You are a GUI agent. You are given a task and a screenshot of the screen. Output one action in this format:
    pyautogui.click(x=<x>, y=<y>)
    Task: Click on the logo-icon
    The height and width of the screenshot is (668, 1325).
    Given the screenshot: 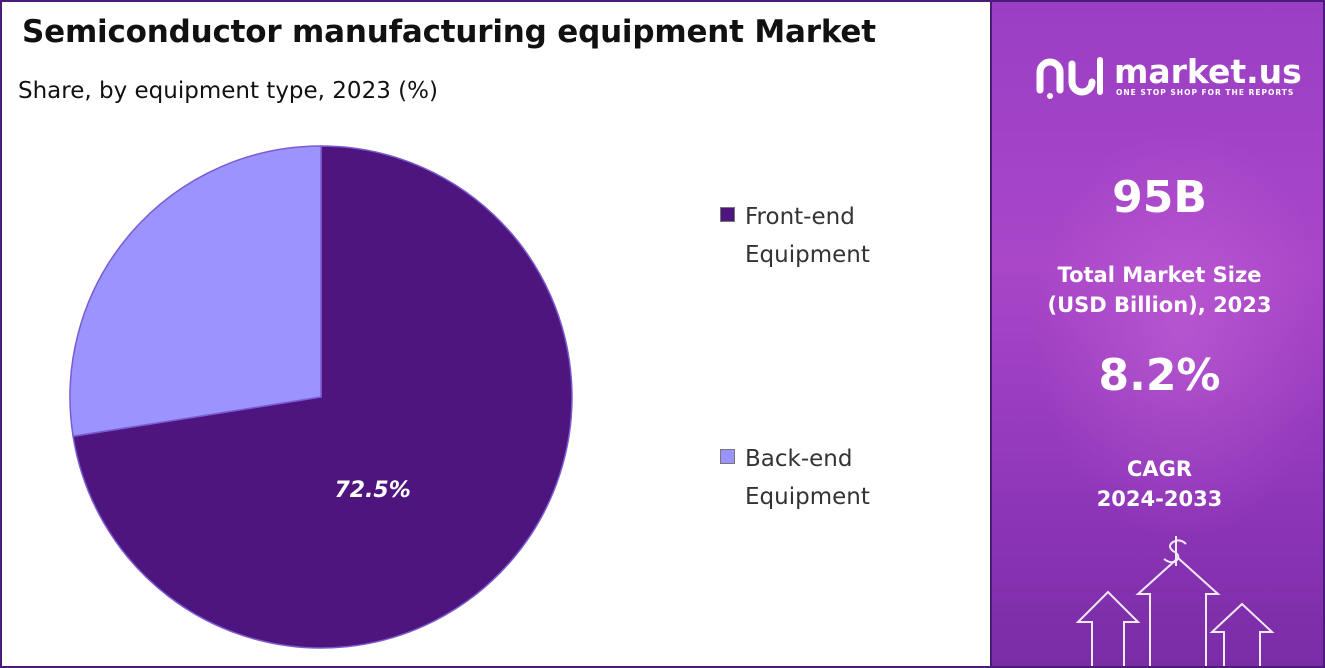 What is the action you would take?
    pyautogui.click(x=1069, y=78)
    